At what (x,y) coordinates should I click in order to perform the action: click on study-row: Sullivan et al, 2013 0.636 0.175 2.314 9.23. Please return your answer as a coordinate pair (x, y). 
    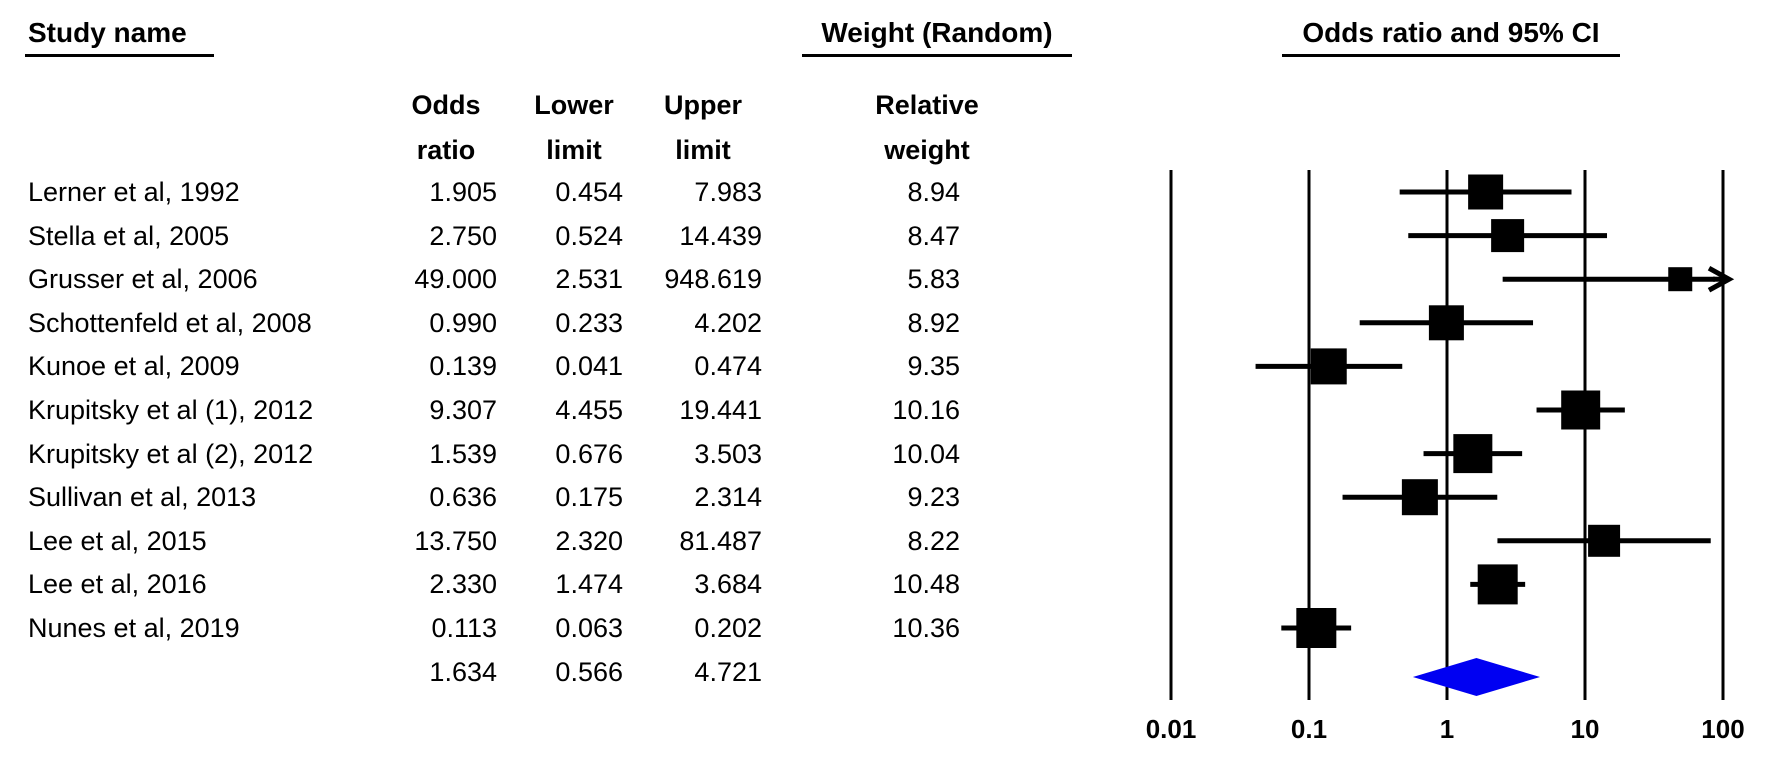
    Looking at the image, I should click on (885, 497).